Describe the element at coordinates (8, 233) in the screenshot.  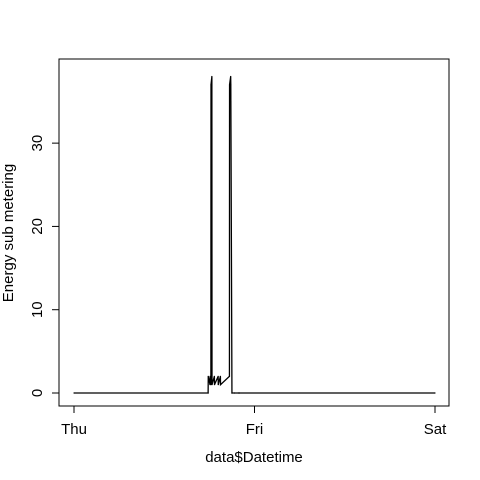
I see `y-axis-title: Energy sub metering` at that location.